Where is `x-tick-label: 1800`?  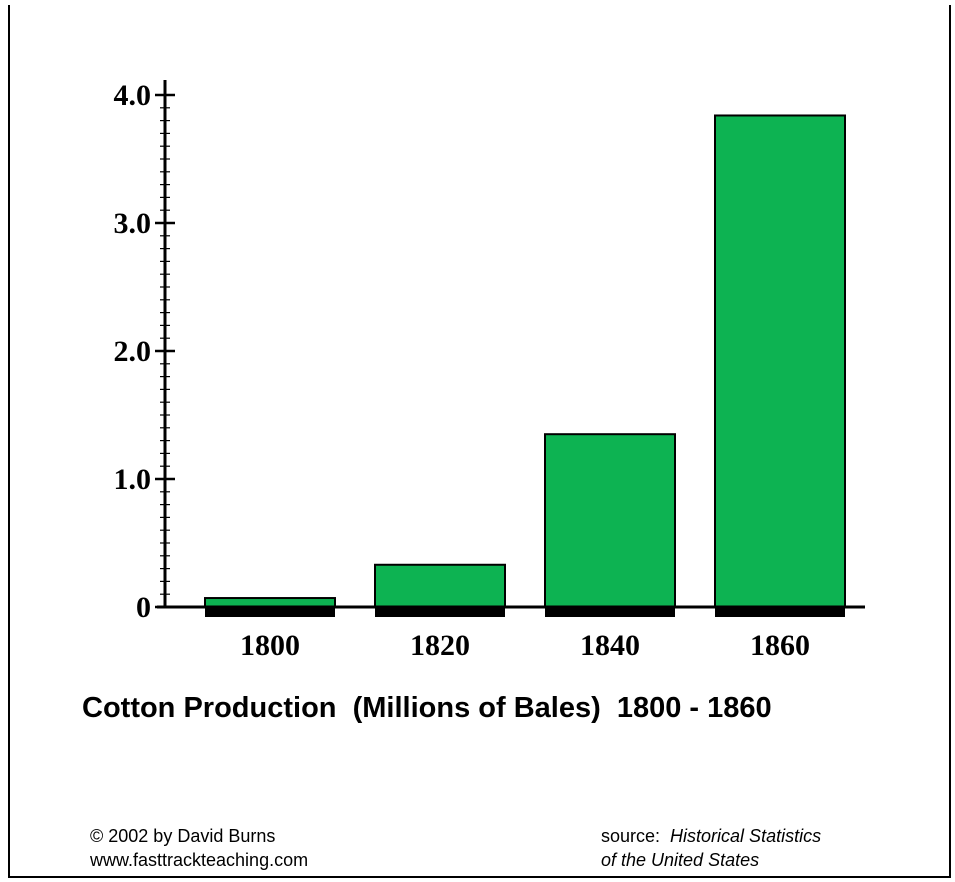
x-tick-label: 1800 is located at coordinates (270, 645).